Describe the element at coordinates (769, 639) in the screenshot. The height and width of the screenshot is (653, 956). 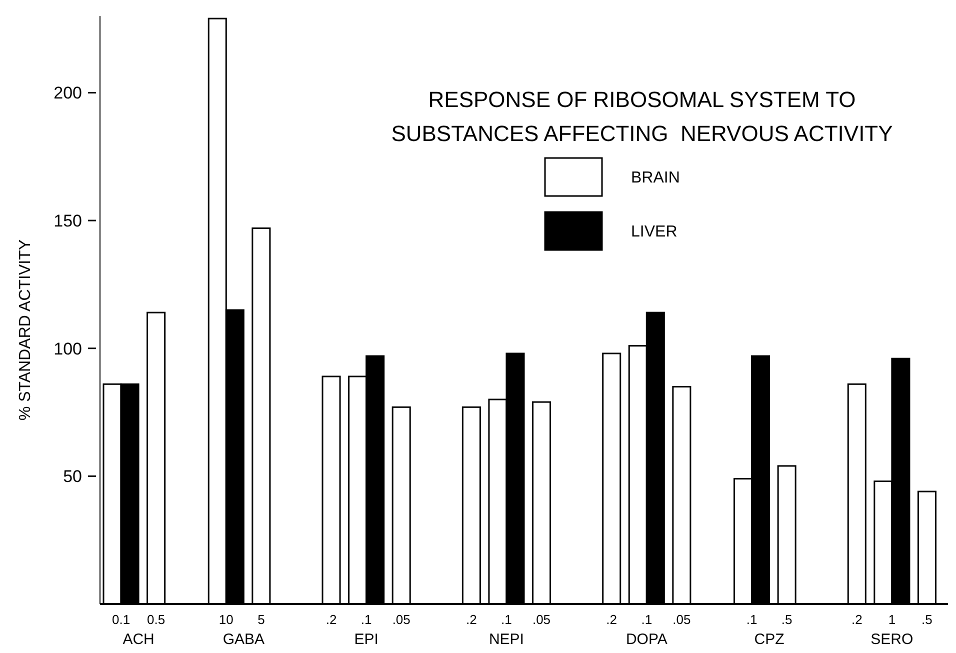
I see `text: CPZ` at that location.